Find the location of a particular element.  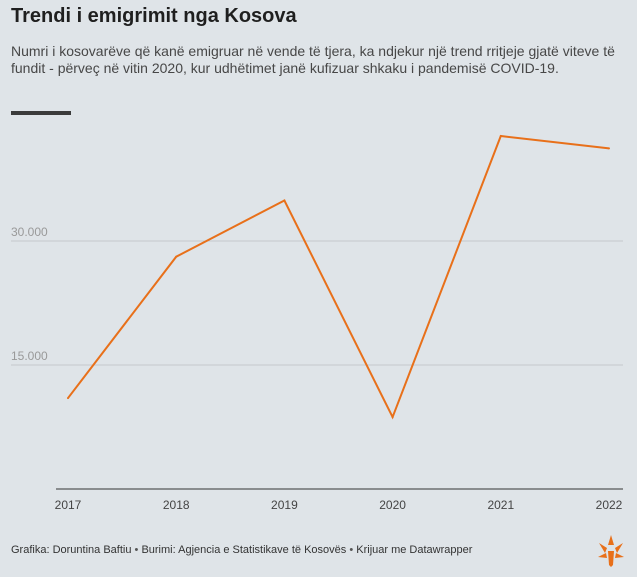

x-tick-label: 2020 is located at coordinates (392, 505).